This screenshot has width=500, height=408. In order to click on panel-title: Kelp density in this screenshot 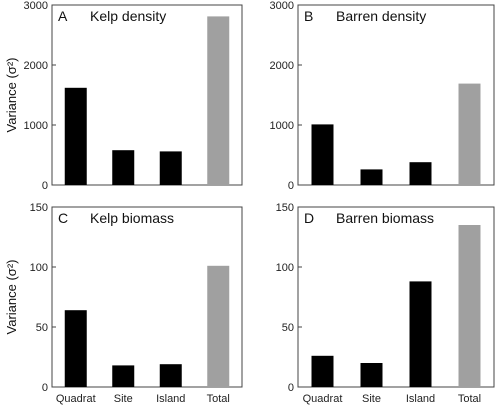, I will do `click(128, 16)`.